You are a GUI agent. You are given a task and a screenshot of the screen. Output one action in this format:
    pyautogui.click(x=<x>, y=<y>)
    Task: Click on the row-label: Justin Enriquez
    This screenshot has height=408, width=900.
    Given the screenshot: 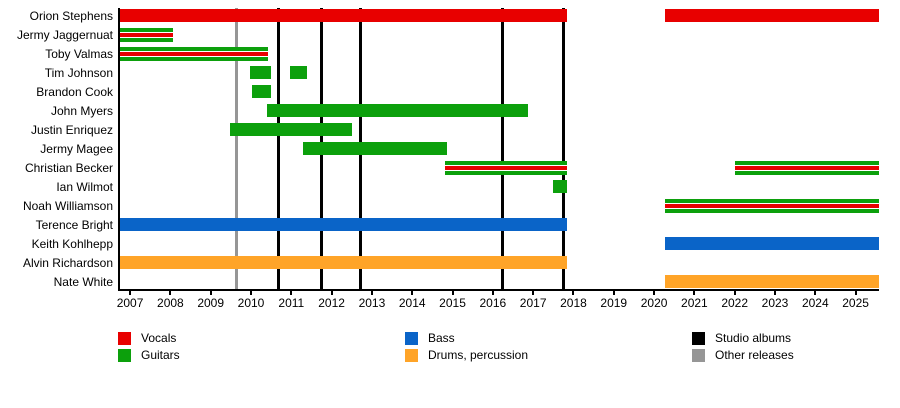 What is the action you would take?
    pyautogui.click(x=71, y=129)
    